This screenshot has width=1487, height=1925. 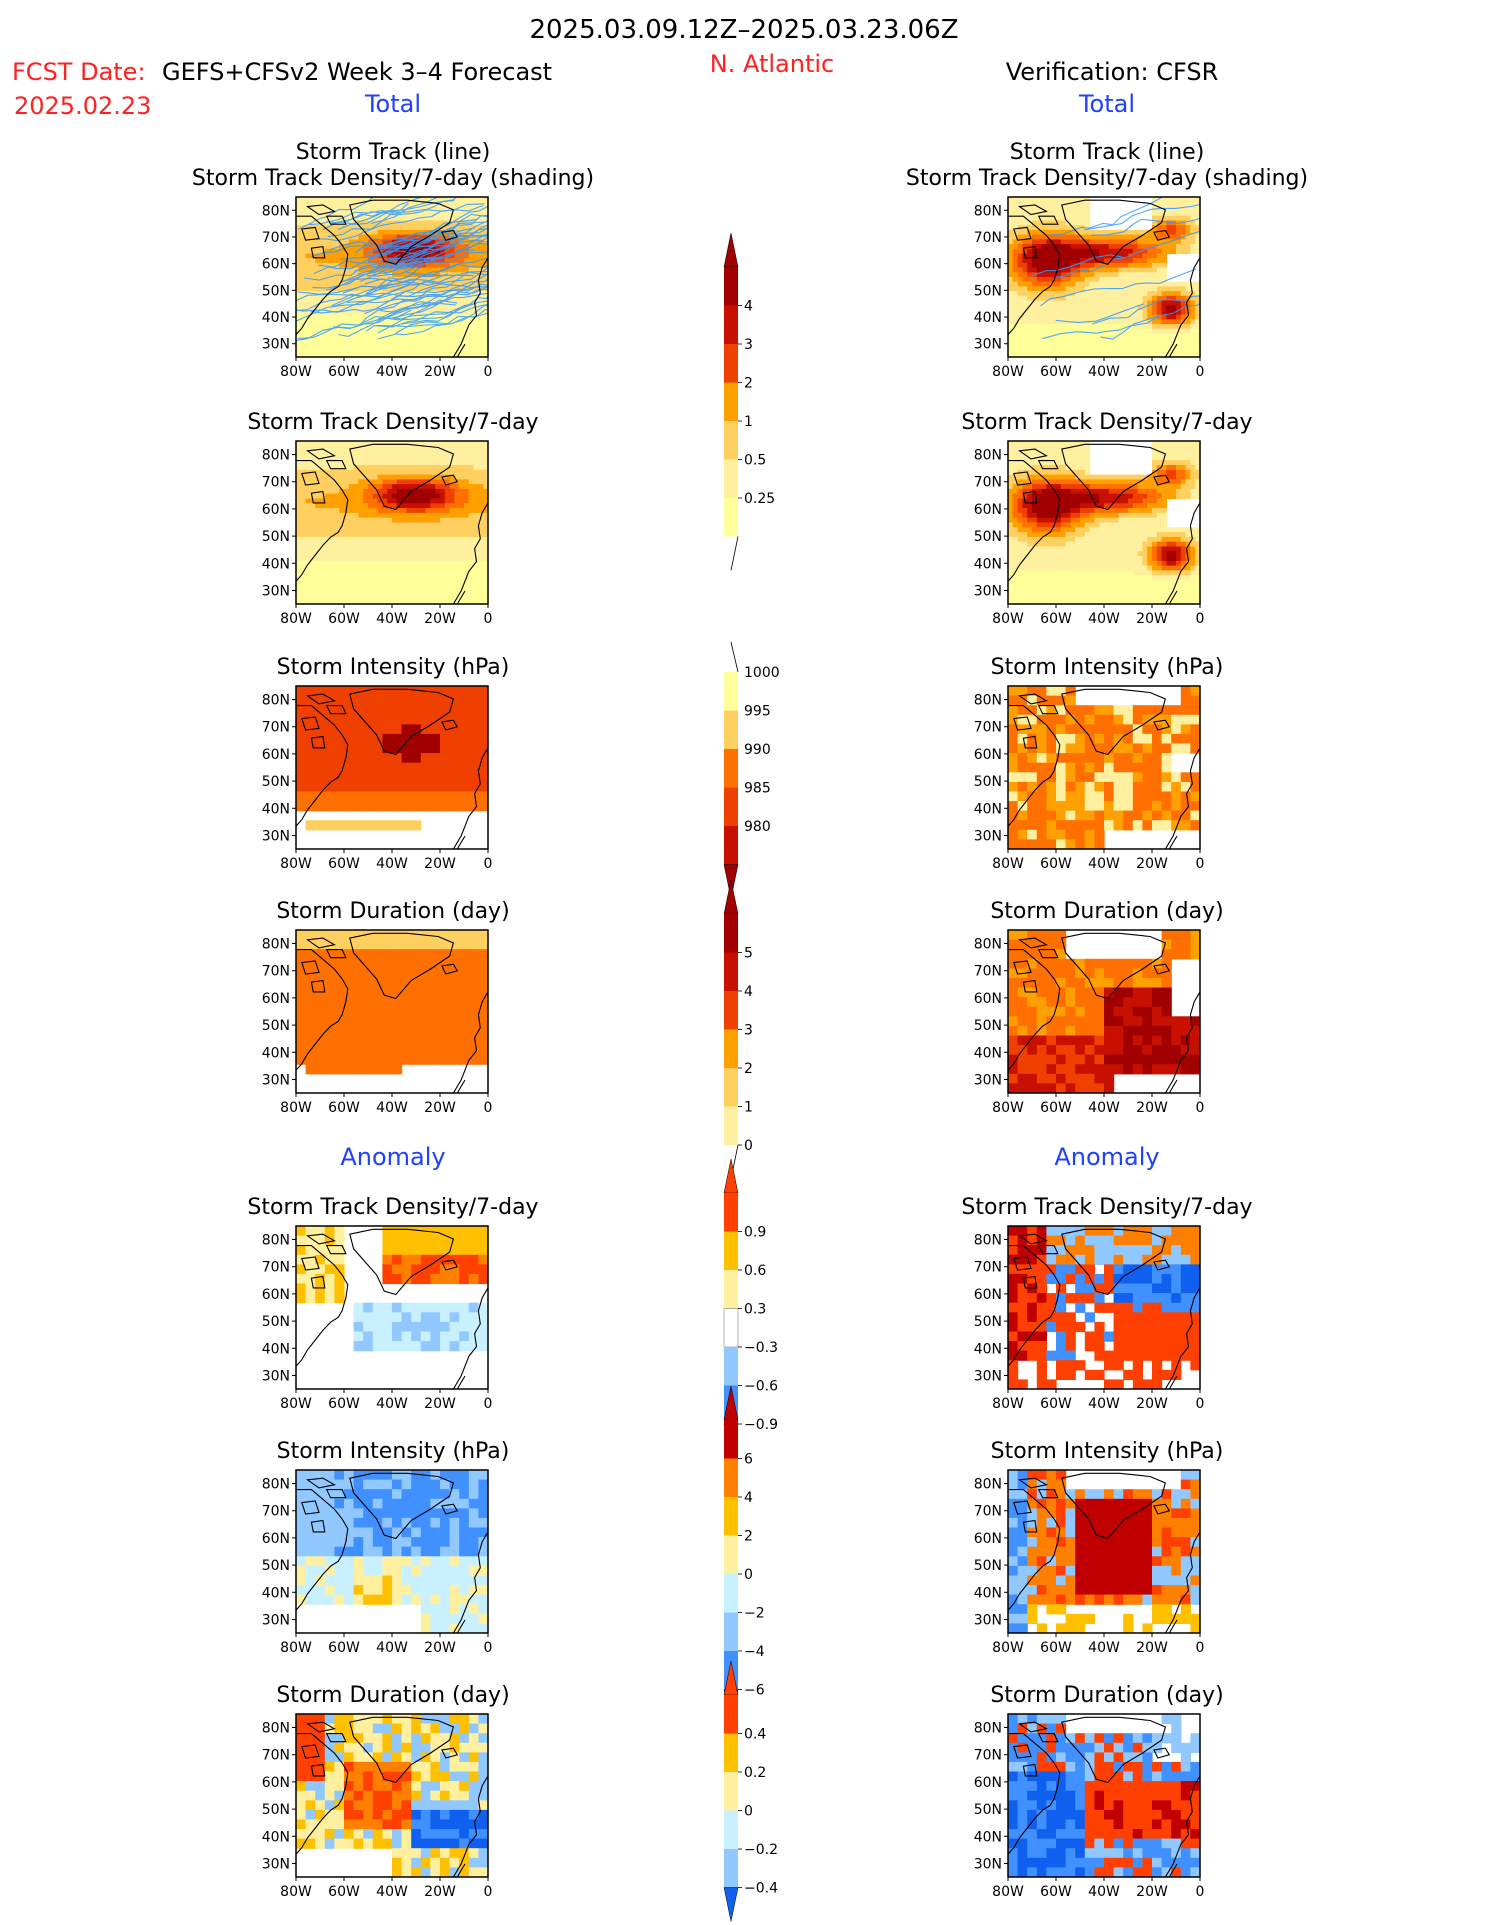 What do you see at coordinates (393, 178) in the screenshot?
I see `panel-title: Storm Track Density/7-day (shading)` at bounding box center [393, 178].